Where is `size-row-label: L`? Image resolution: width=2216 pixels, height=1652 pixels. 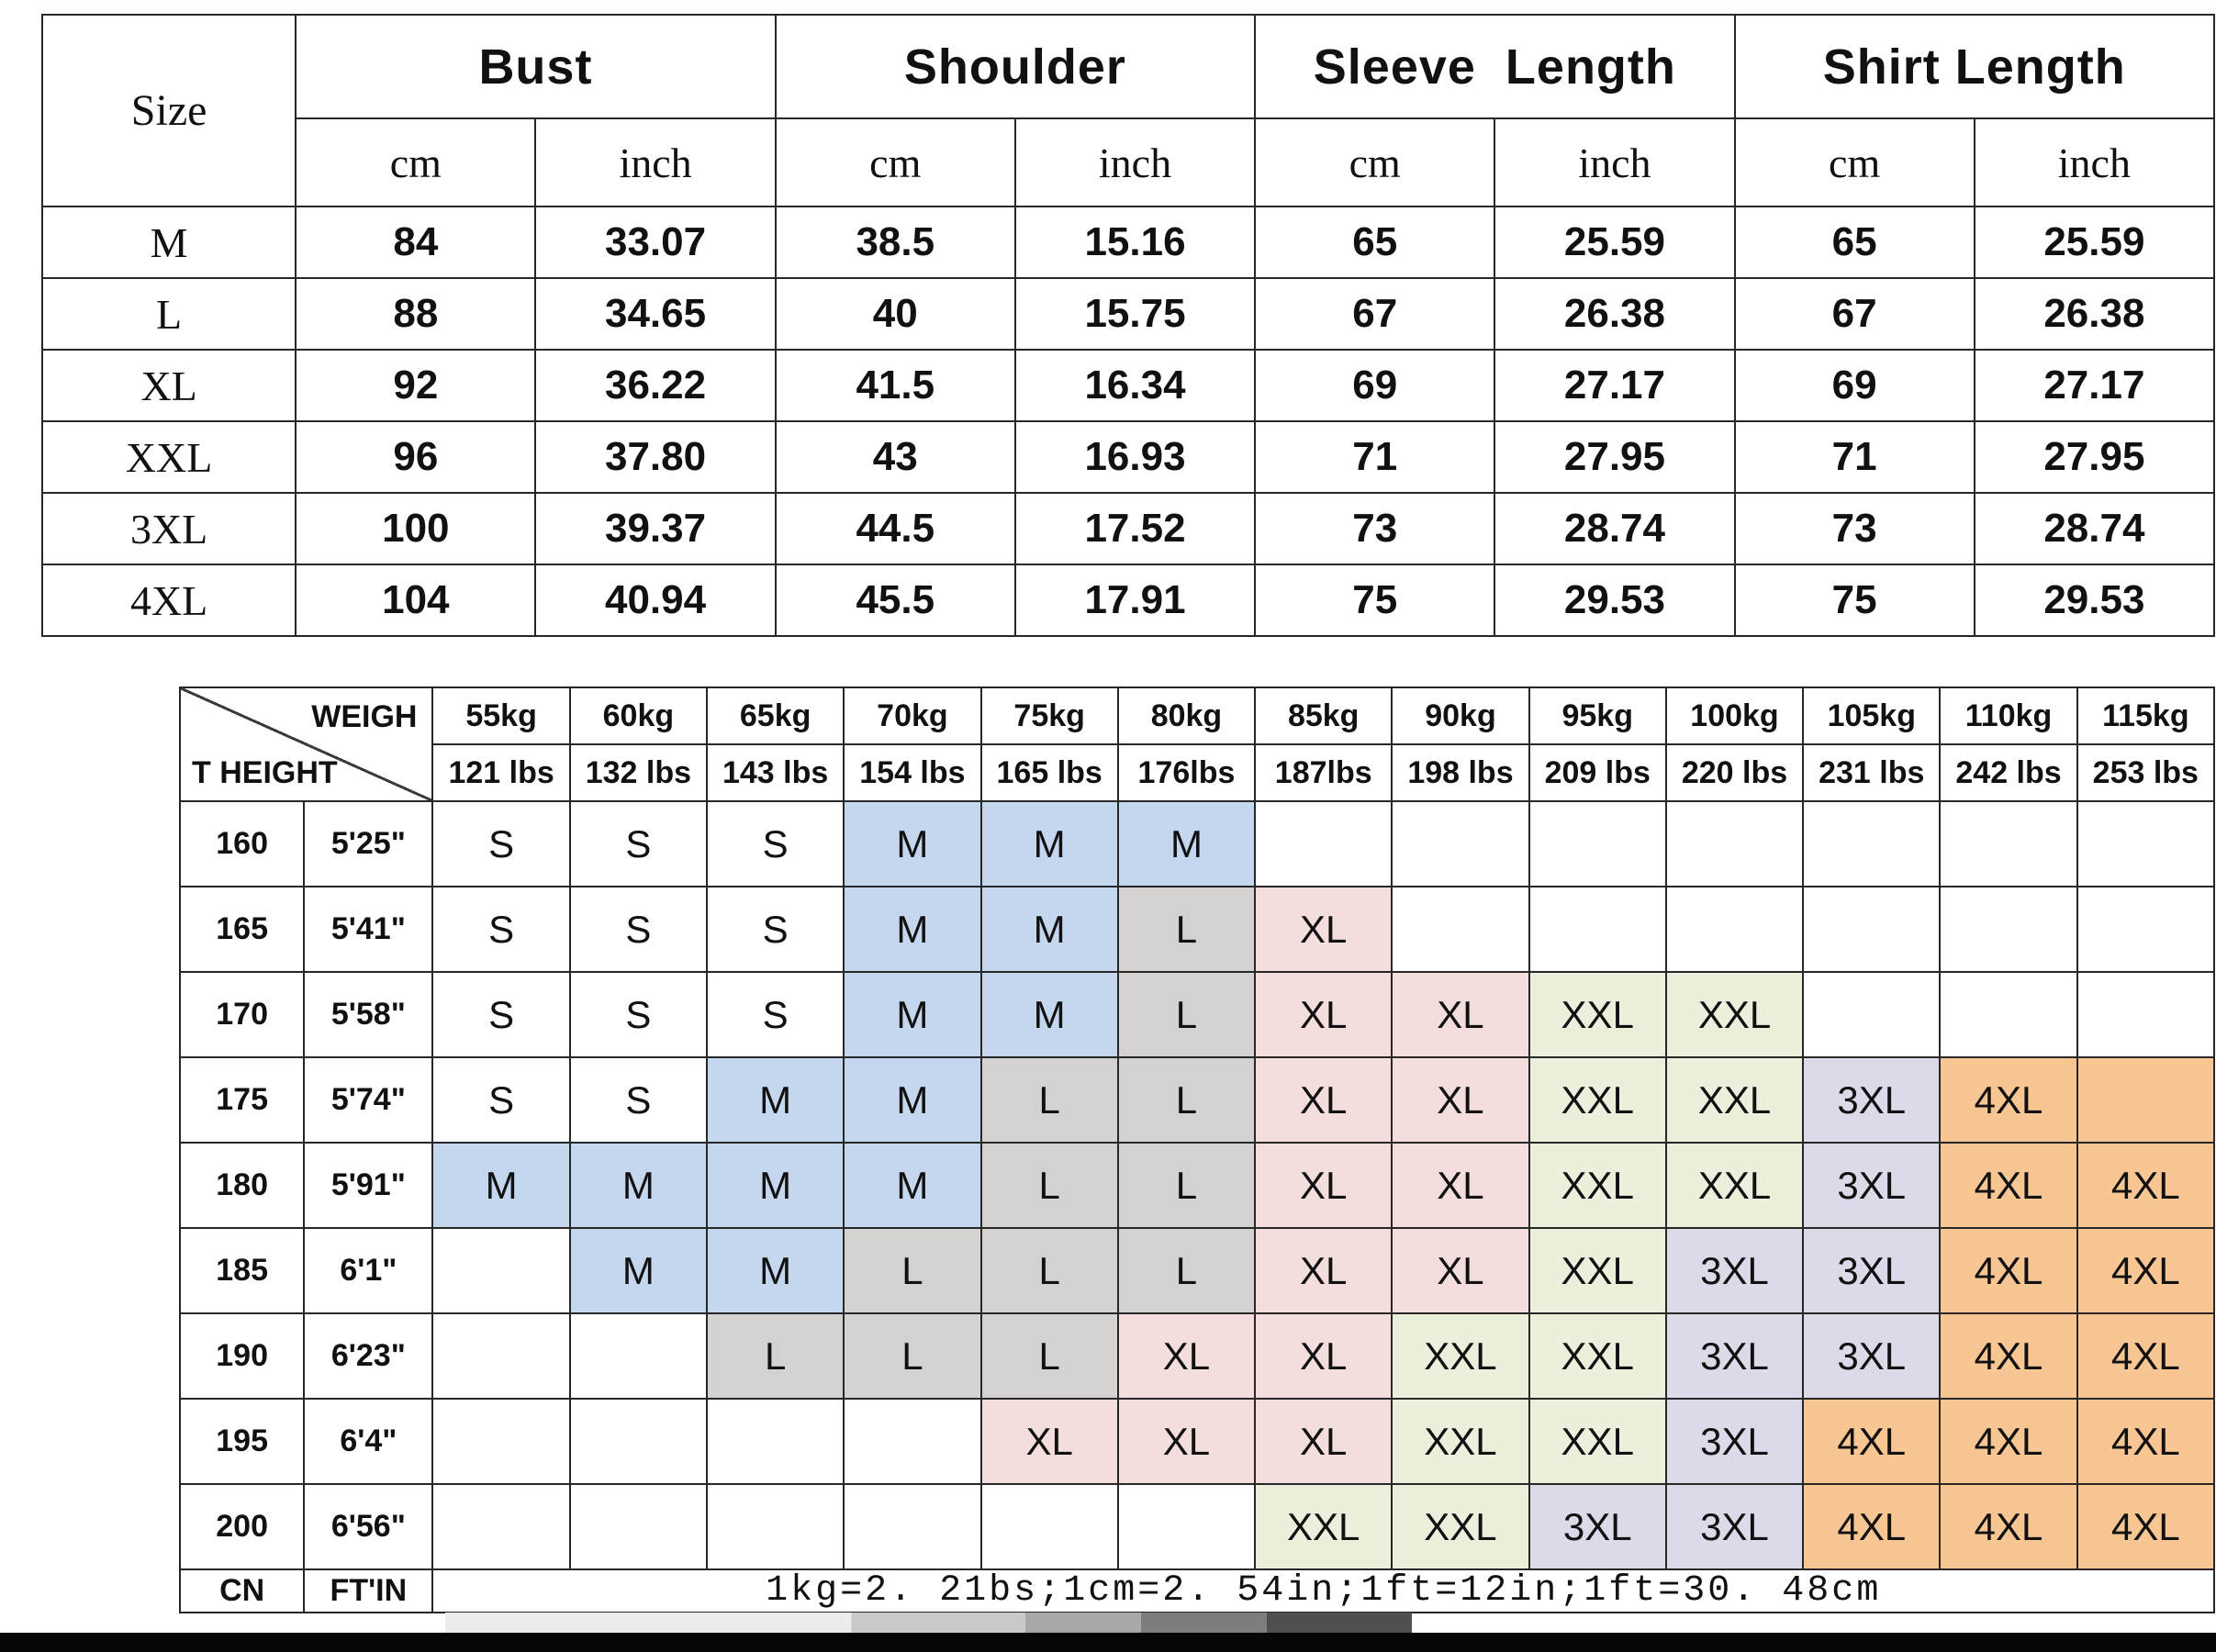 size-row-label: L is located at coordinates (168, 314).